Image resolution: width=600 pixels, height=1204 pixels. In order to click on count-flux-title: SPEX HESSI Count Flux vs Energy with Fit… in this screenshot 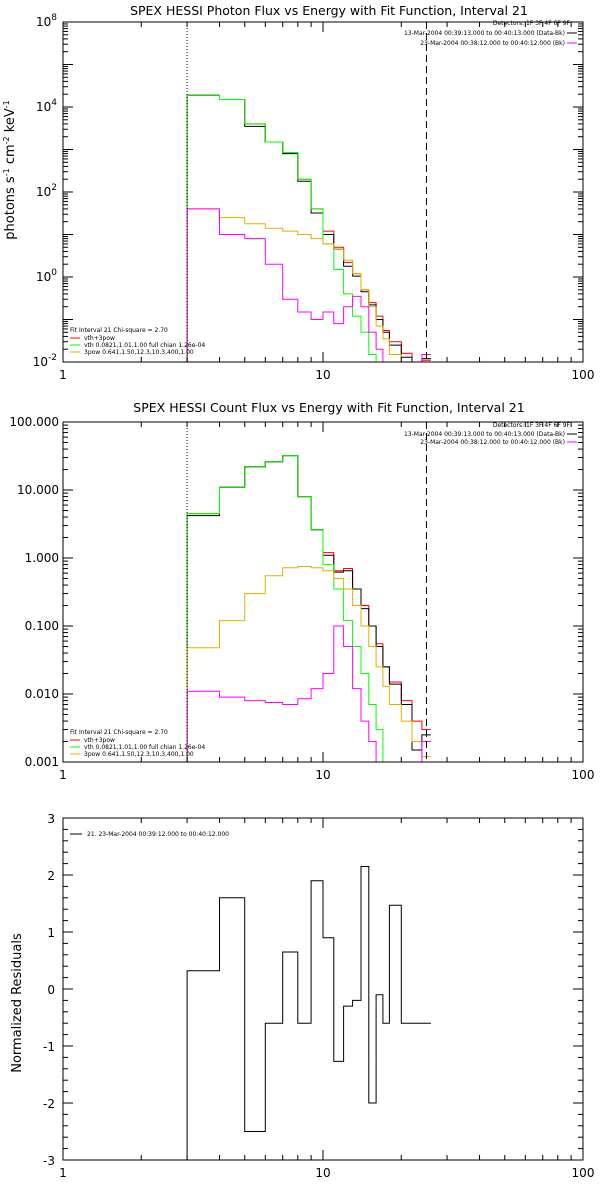, I will do `click(328, 407)`.